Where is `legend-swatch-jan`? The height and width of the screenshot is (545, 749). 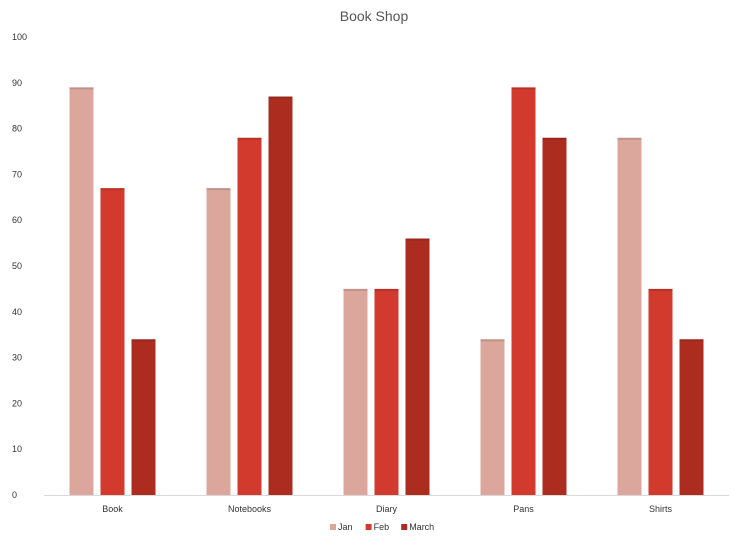 legend-swatch-jan is located at coordinates (333, 527).